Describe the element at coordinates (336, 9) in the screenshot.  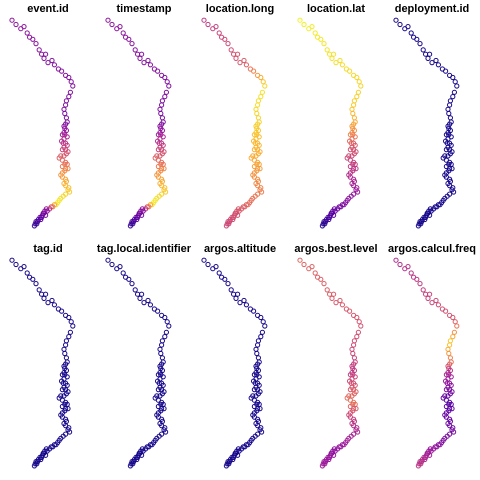
I see `panel-title: location.lat` at that location.